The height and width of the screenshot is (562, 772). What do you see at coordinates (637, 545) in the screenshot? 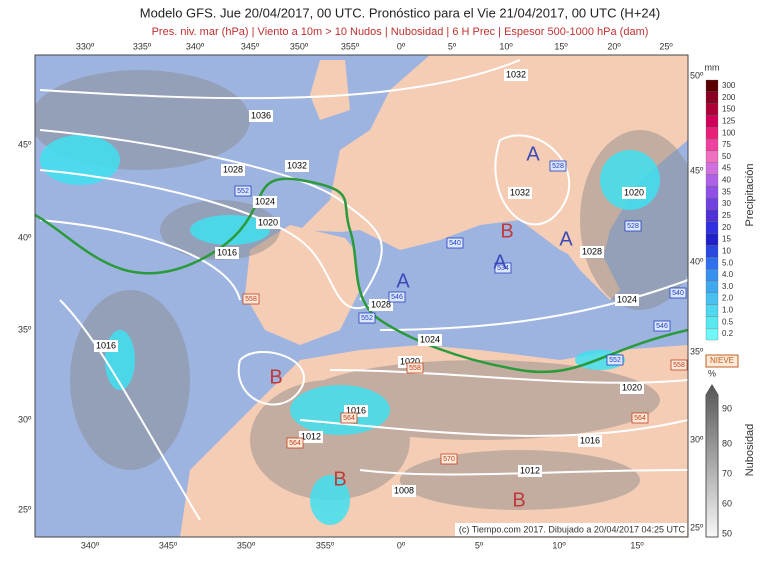
I see `lon-label-bottom: 15º` at bounding box center [637, 545].